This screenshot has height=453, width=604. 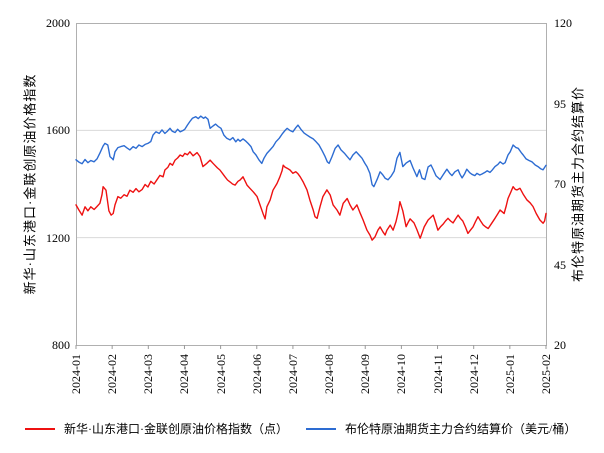 What do you see at coordinates (220, 374) in the screenshot?
I see `x-axis-tick-label: 2024-05` at bounding box center [220, 374].